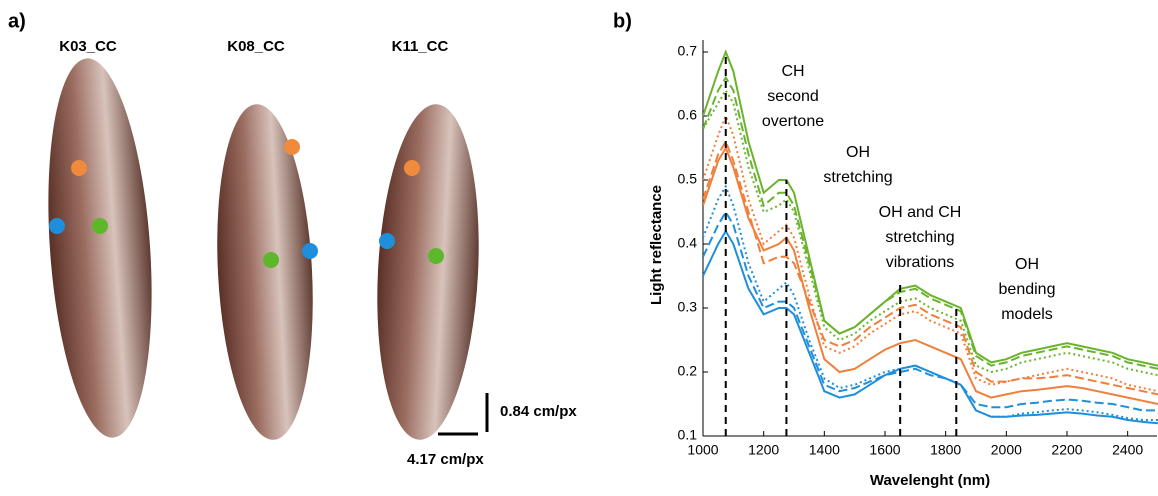 Image resolution: width=1158 pixels, height=496 pixels. Describe the element at coordinates (688, 51) in the screenshot. I see `y-tick-label: 0.7` at that location.